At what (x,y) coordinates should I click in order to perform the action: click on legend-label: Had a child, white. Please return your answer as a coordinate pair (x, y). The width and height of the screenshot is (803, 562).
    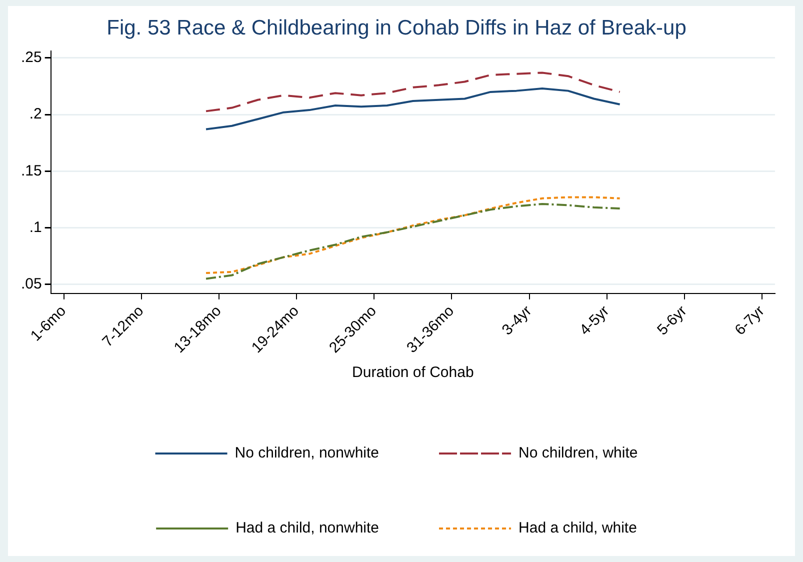
    Looking at the image, I should click on (577, 528).